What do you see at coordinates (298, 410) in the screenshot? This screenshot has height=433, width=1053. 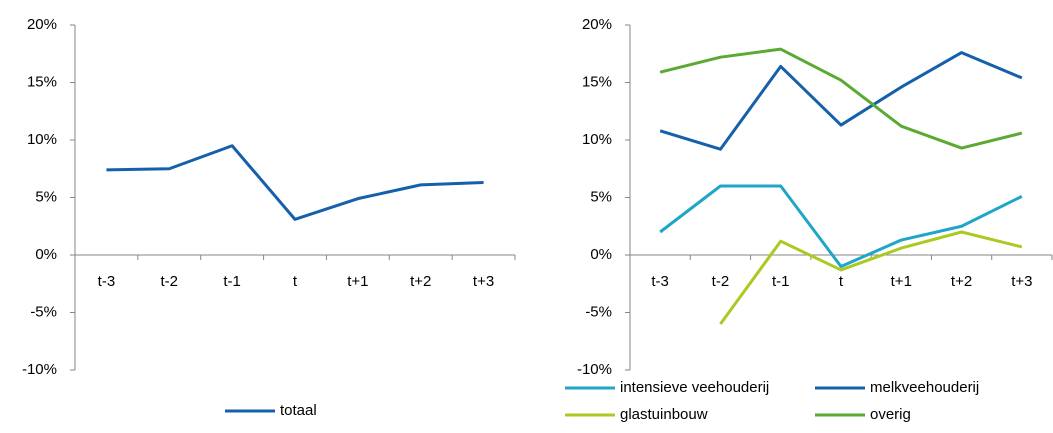 I see `legend-label: totaal` at bounding box center [298, 410].